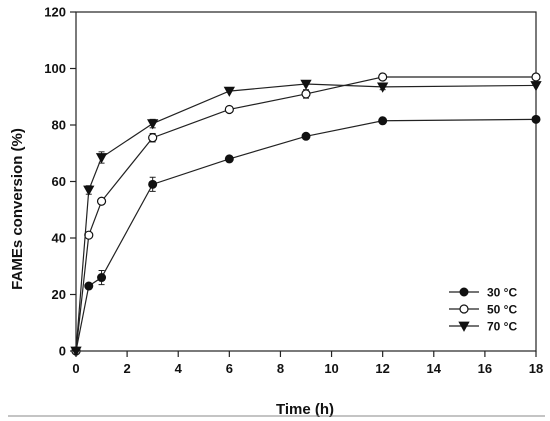 The height and width of the screenshot is (421, 550). Describe the element at coordinates (536, 368) in the screenshot. I see `x-tick-label: 18` at that location.